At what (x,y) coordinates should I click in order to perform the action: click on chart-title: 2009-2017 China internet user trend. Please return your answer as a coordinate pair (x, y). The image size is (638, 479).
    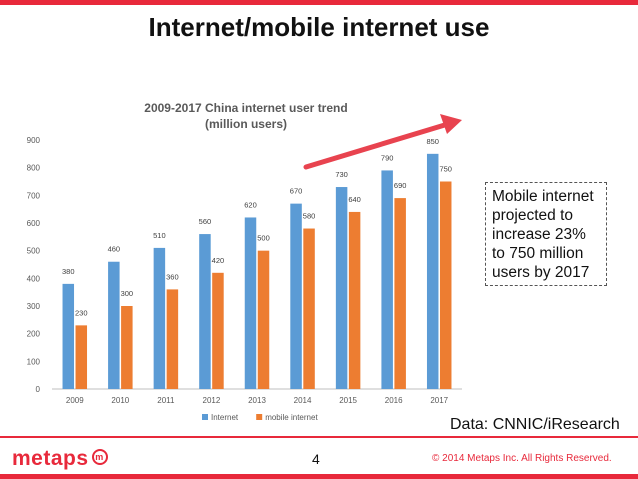
    Looking at the image, I should click on (245, 108).